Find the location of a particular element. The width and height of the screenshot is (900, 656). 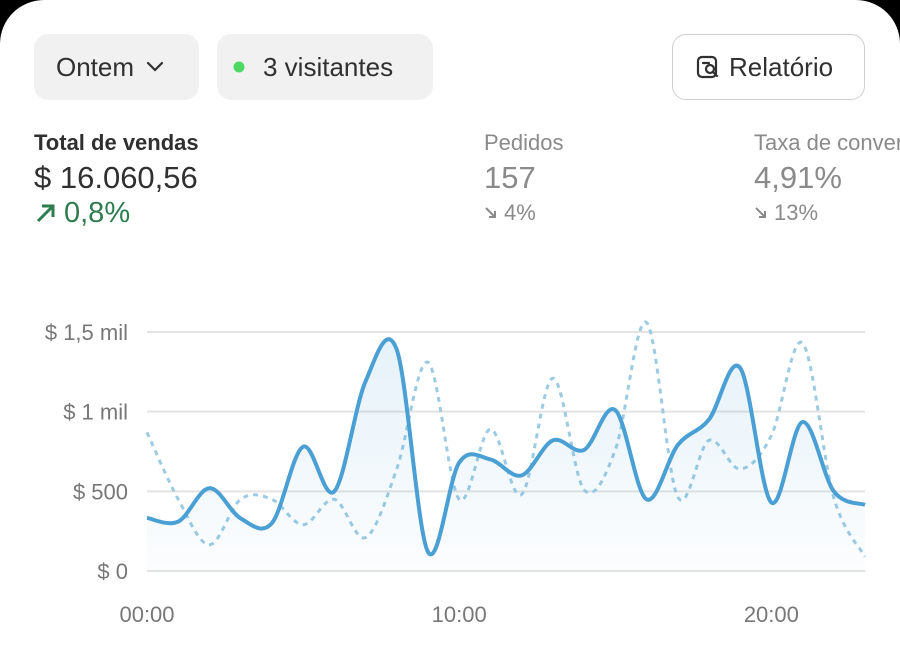

report-button: Relatório is located at coordinates (768, 67).